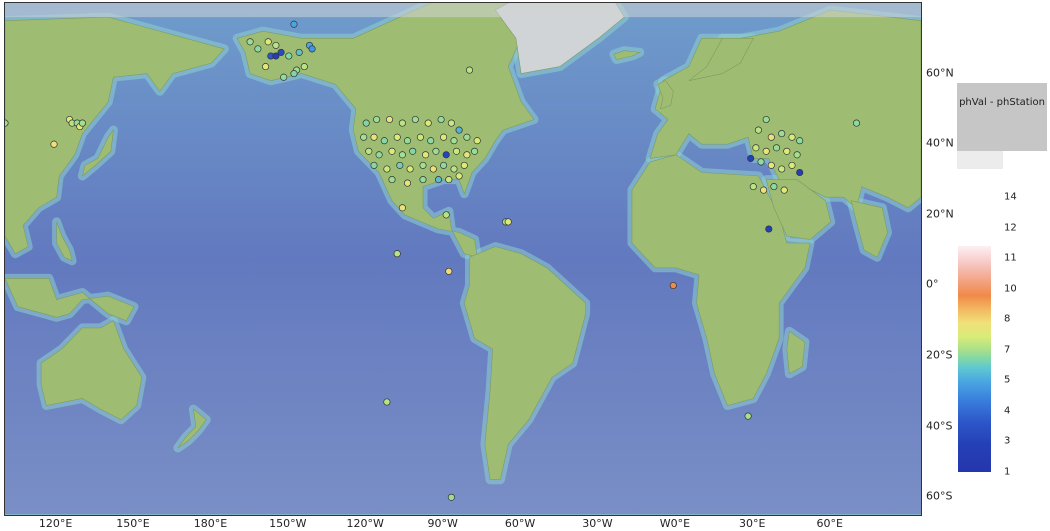 This screenshot has width=1050, height=531. Describe the element at coordinates (1007, 349) in the screenshot. I see `colorbar-tick-label: 7` at that location.